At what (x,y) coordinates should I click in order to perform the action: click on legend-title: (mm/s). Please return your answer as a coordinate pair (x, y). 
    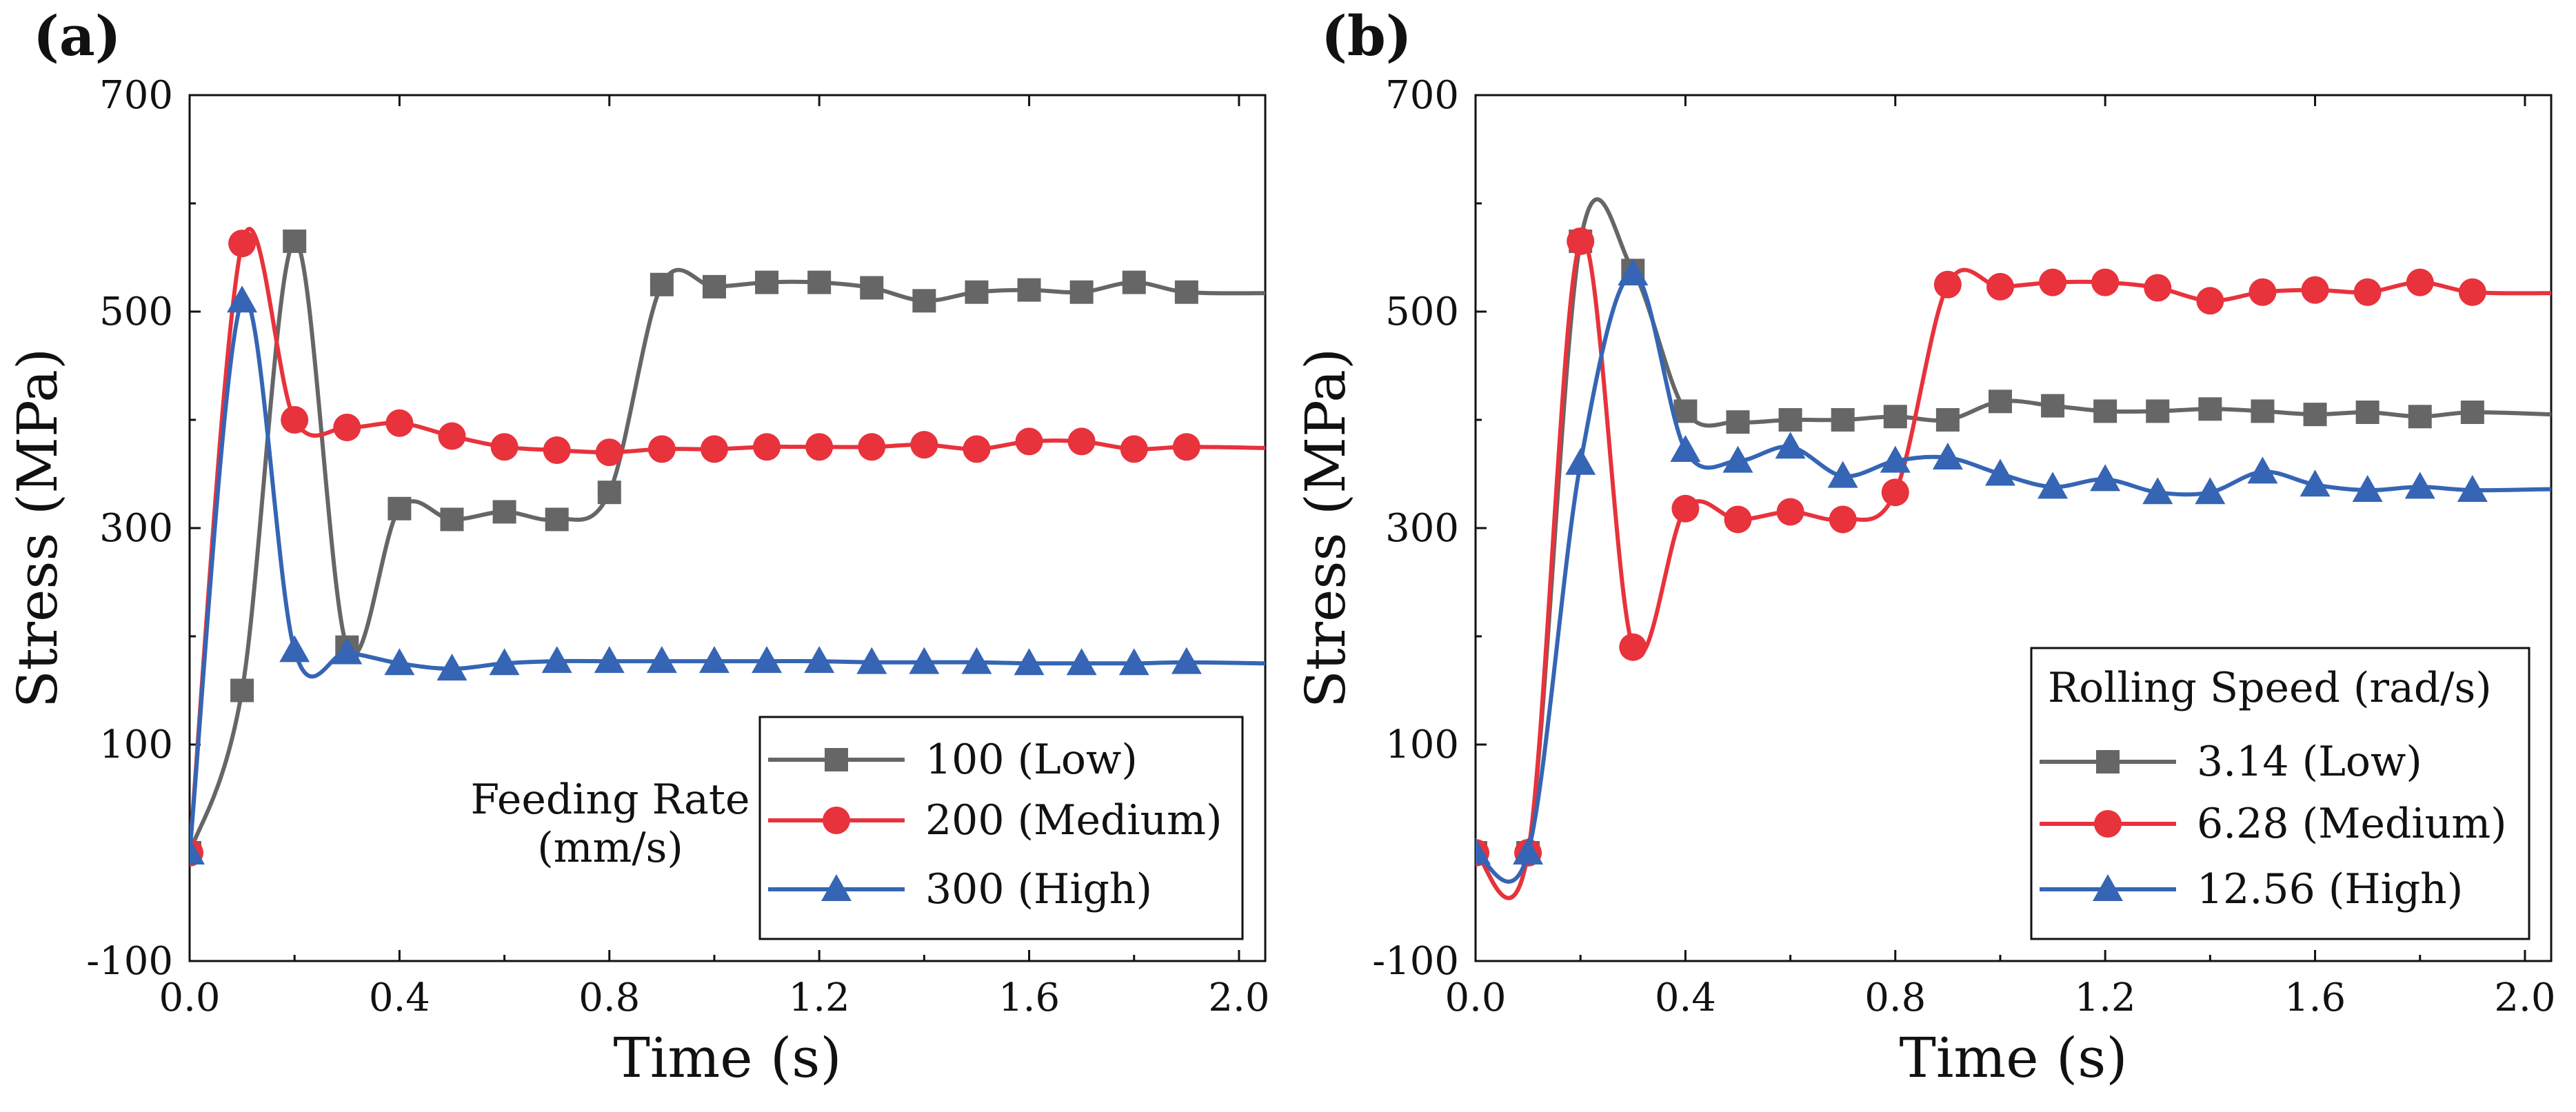
    Looking at the image, I should click on (610, 848).